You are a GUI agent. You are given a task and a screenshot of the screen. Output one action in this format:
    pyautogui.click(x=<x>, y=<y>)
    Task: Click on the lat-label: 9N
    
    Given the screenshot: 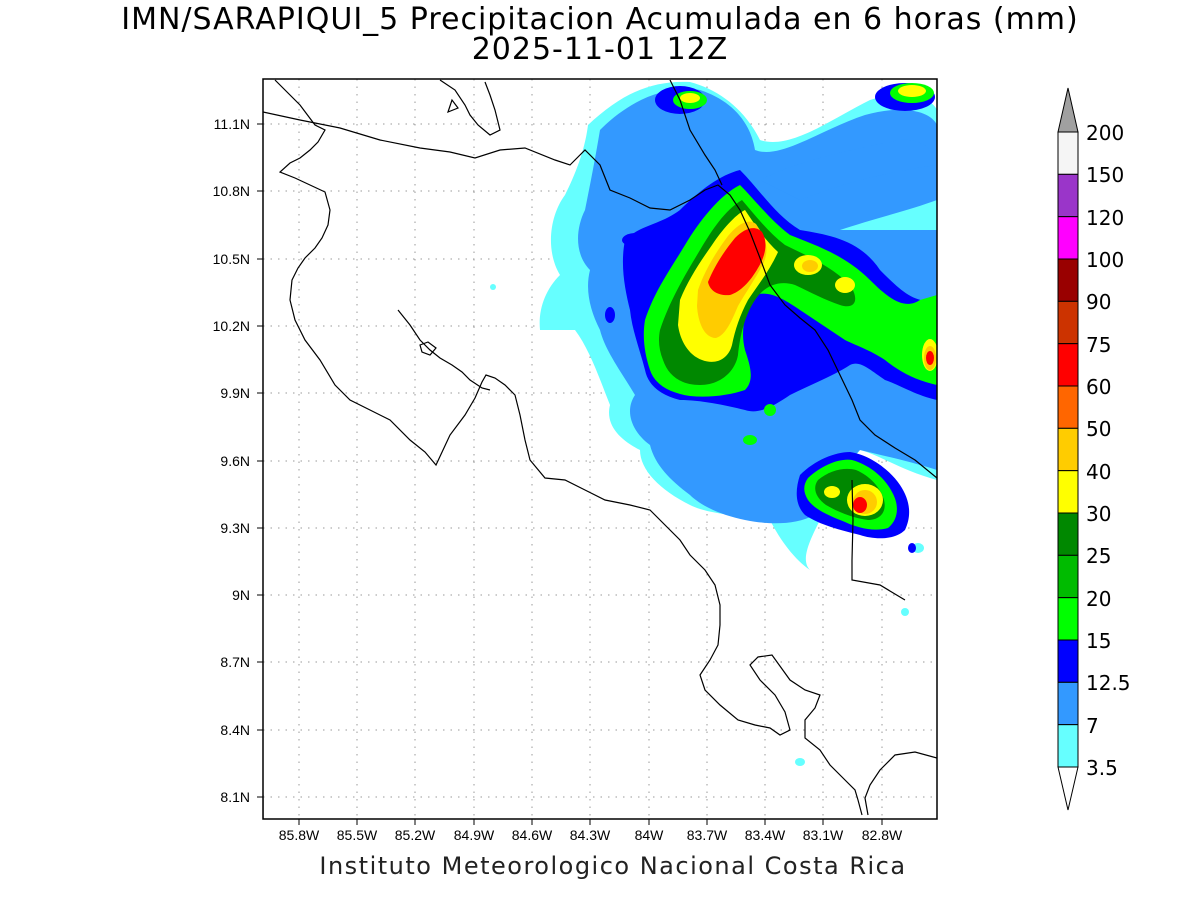 What is the action you would take?
    pyautogui.click(x=241, y=595)
    